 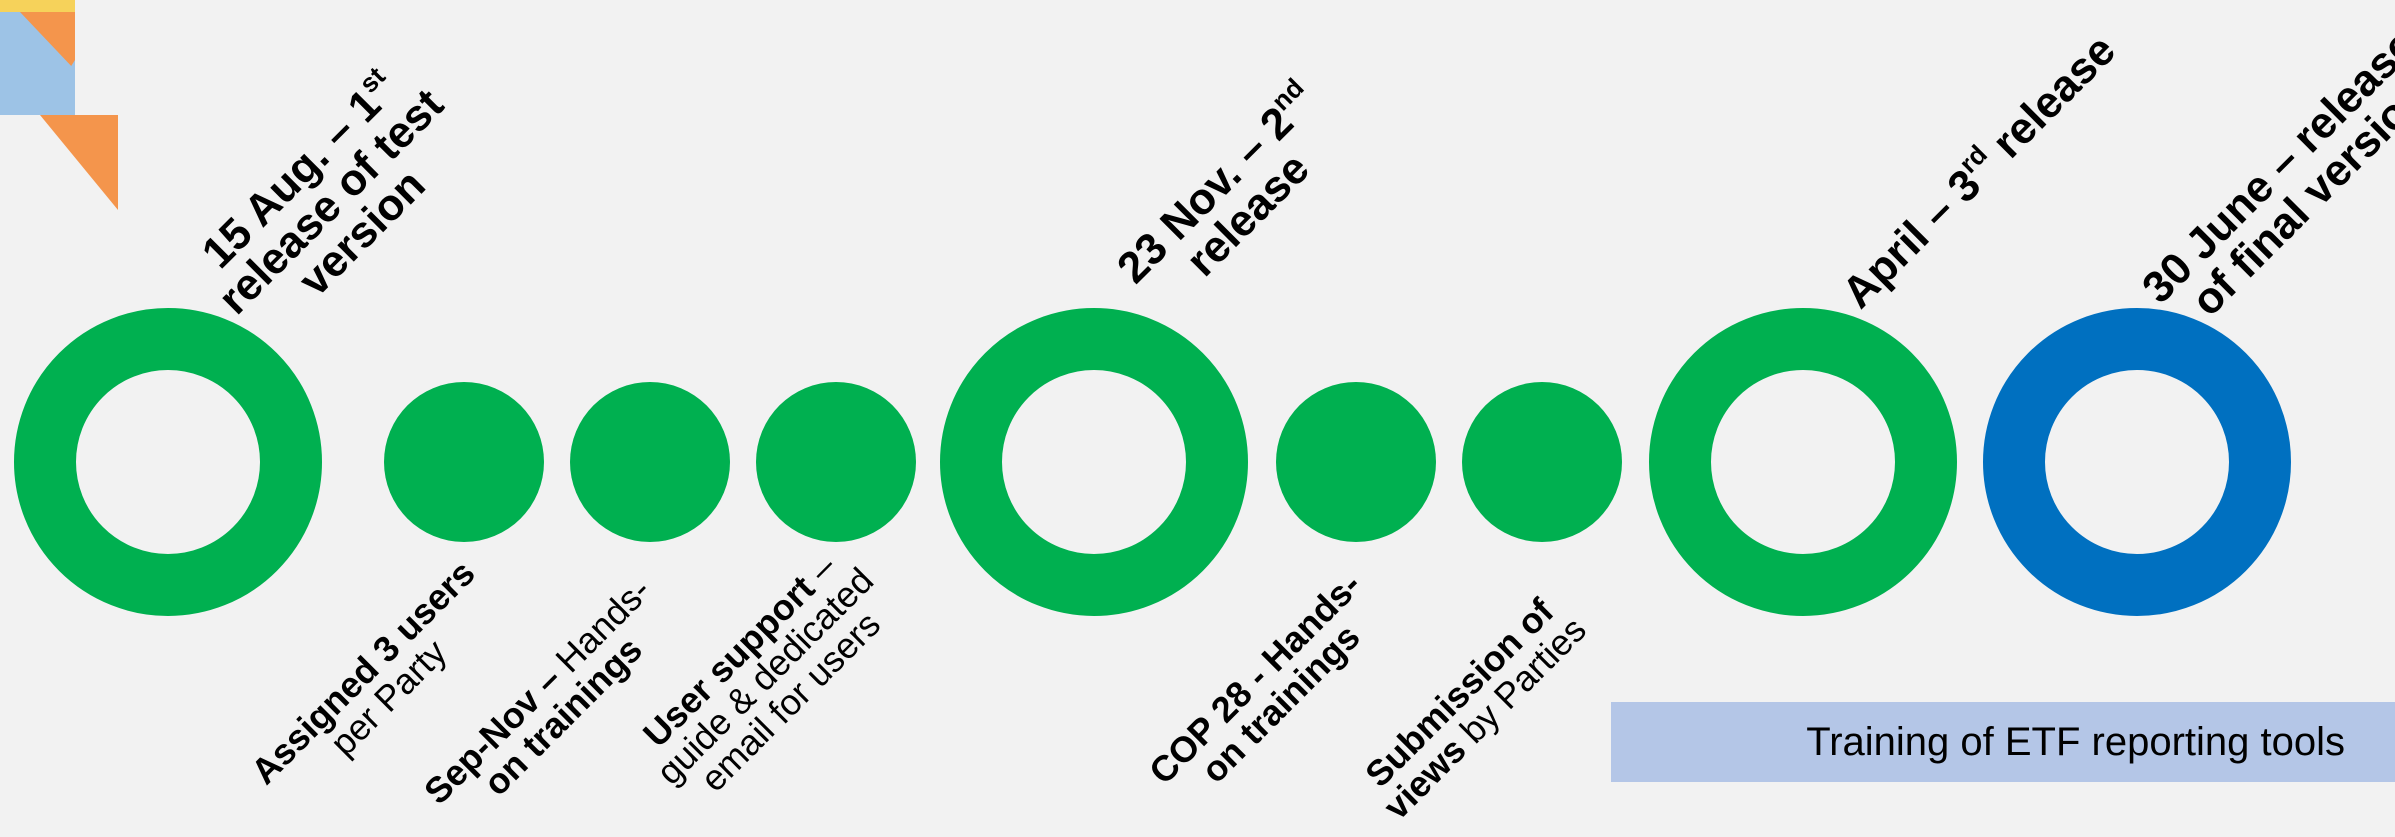 What do you see at coordinates (59, 105) in the screenshot?
I see `corner-decoration` at bounding box center [59, 105].